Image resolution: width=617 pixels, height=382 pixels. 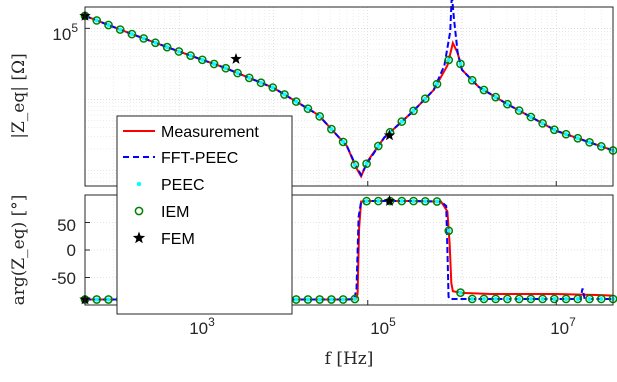 I want to click on legend-star-shape, so click(x=139, y=237).